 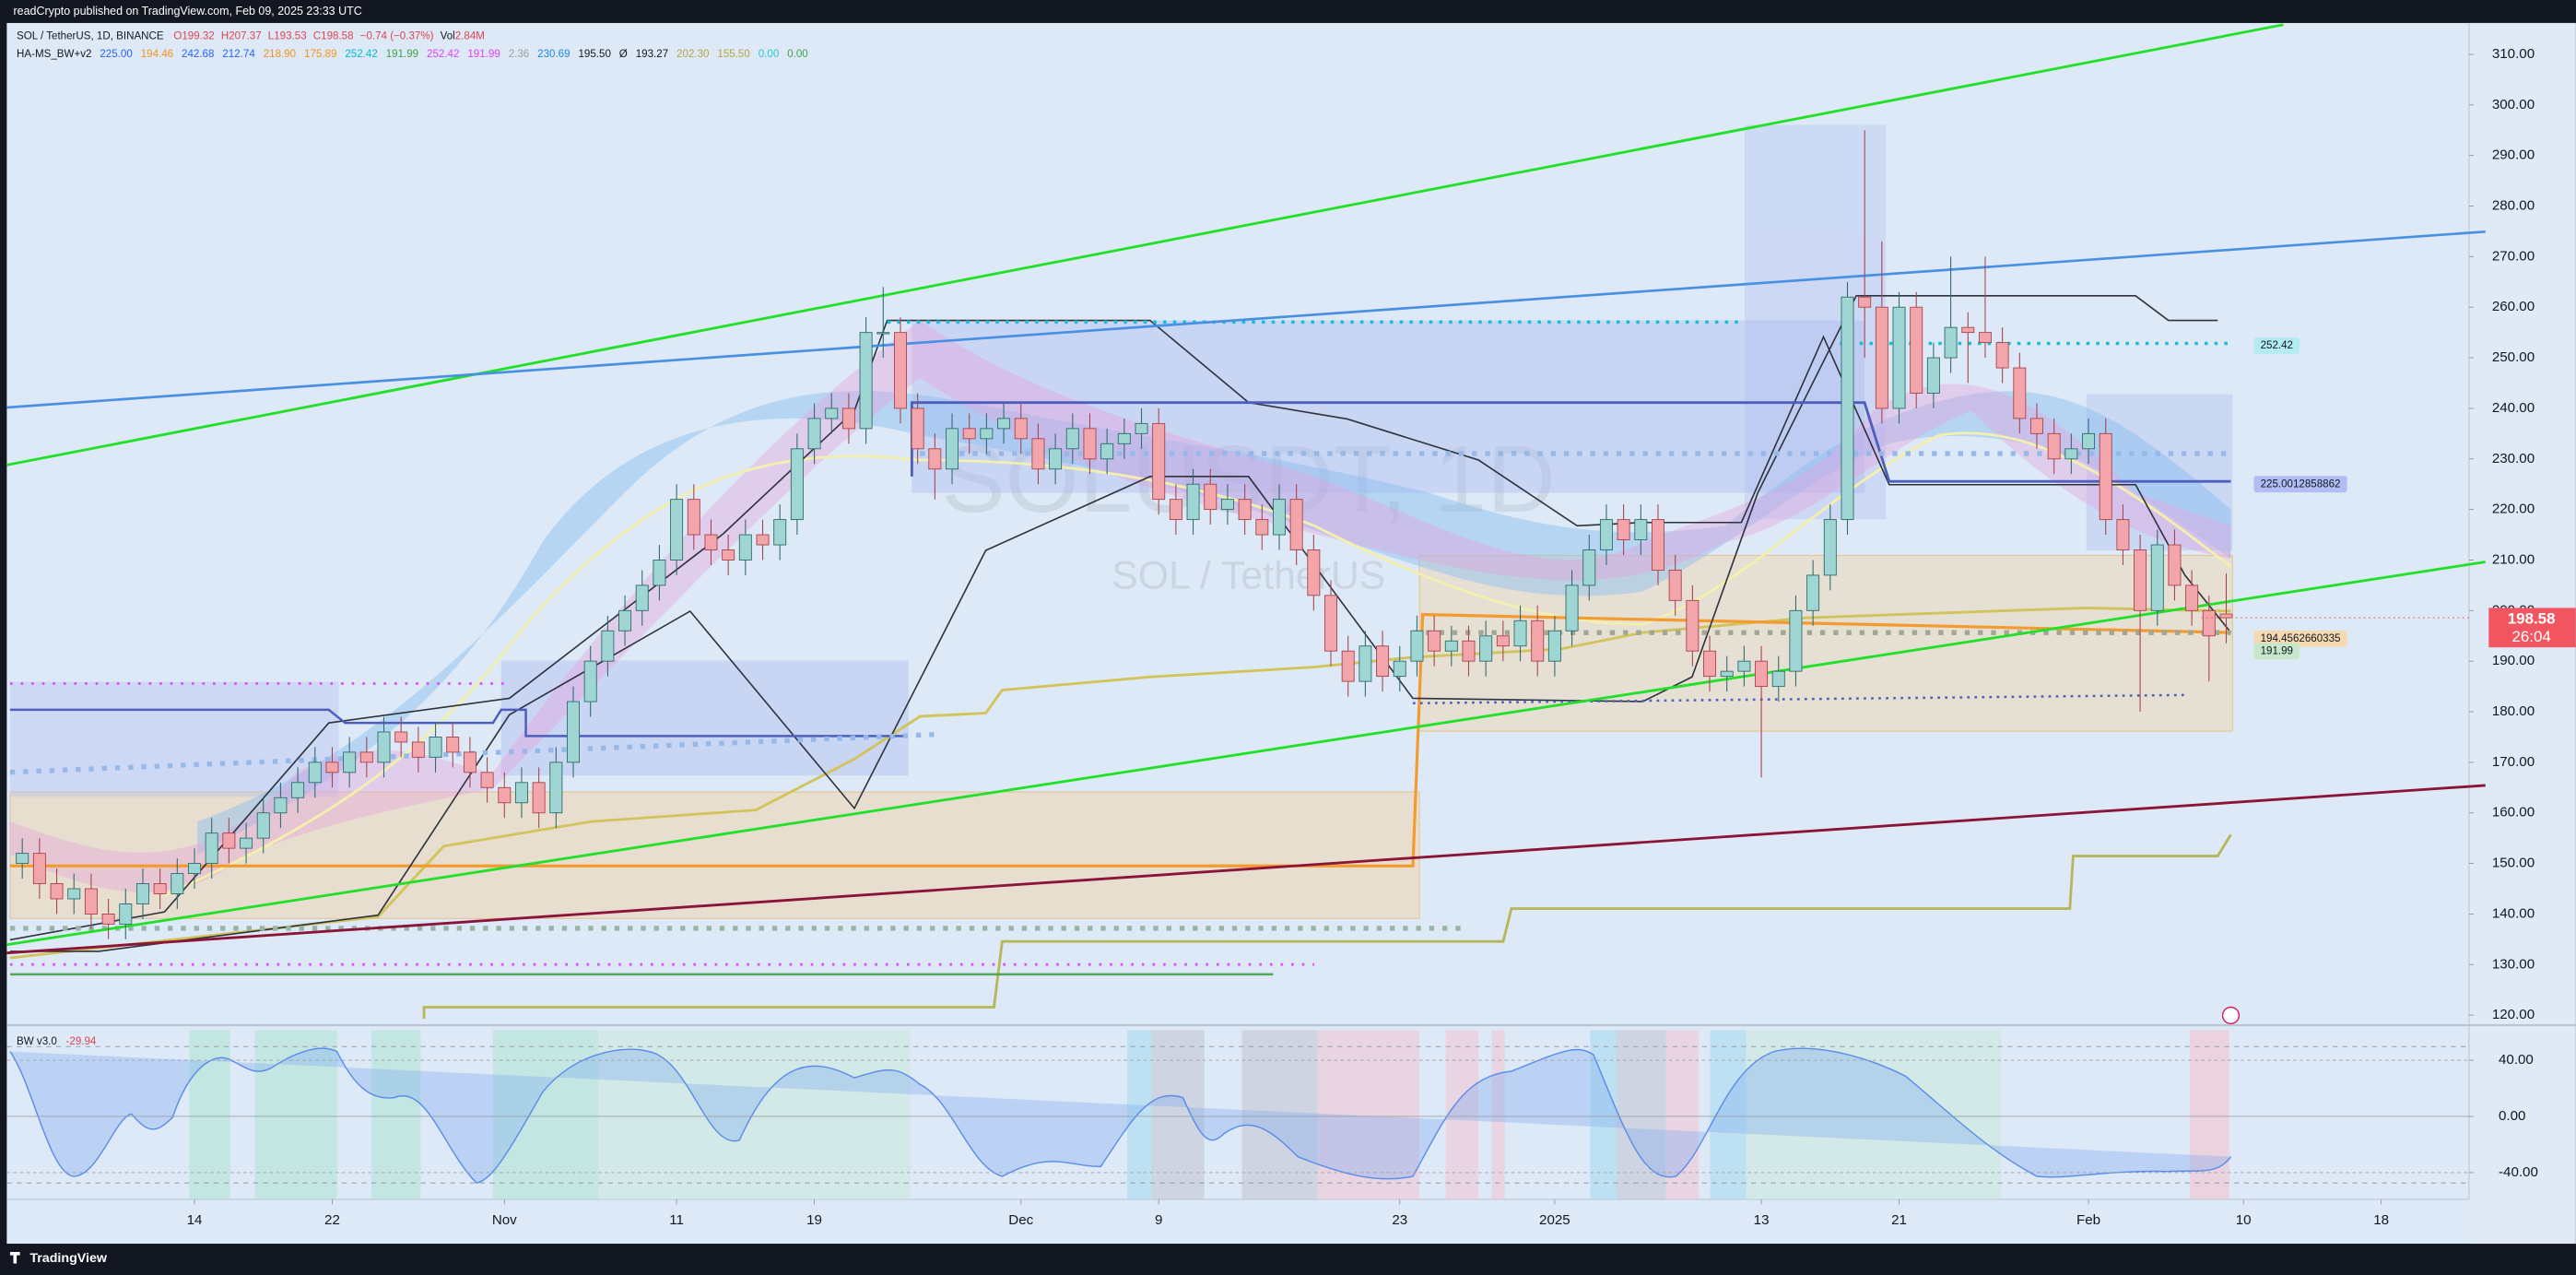 What do you see at coordinates (623, 55) in the screenshot?
I see `indicator-value: Ø` at bounding box center [623, 55].